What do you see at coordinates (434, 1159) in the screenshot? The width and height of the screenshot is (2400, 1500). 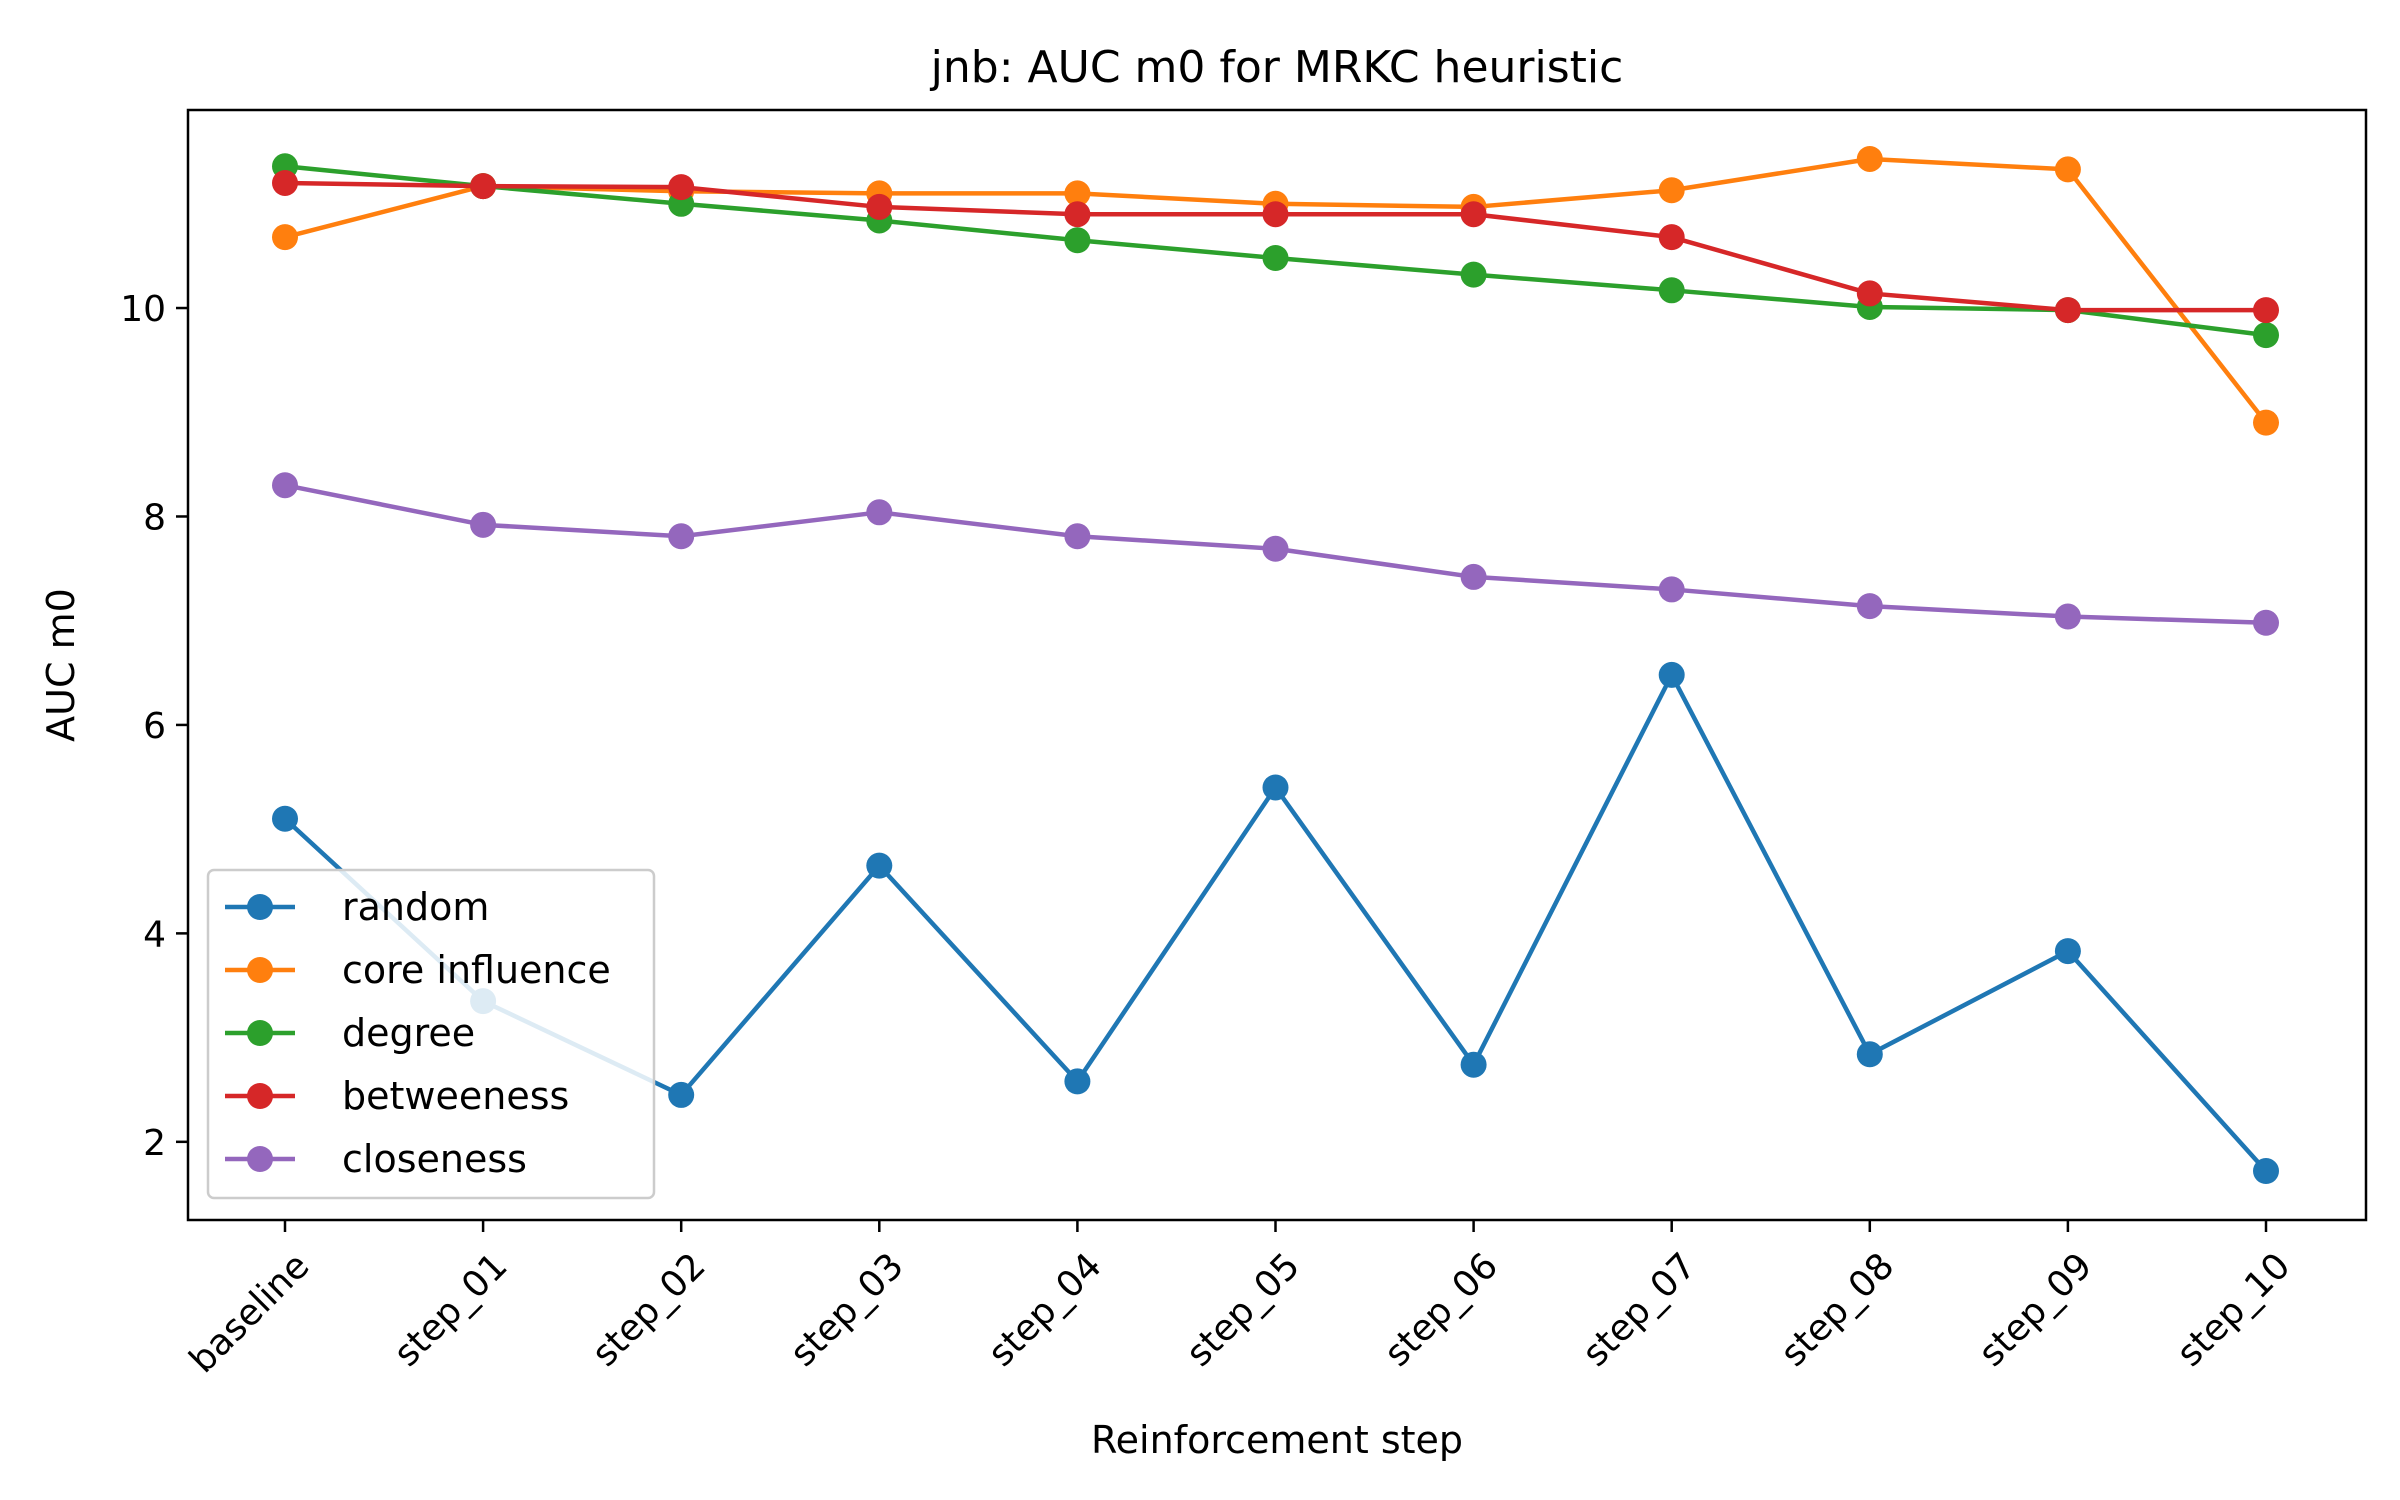 I see `legend-label: closeness` at bounding box center [434, 1159].